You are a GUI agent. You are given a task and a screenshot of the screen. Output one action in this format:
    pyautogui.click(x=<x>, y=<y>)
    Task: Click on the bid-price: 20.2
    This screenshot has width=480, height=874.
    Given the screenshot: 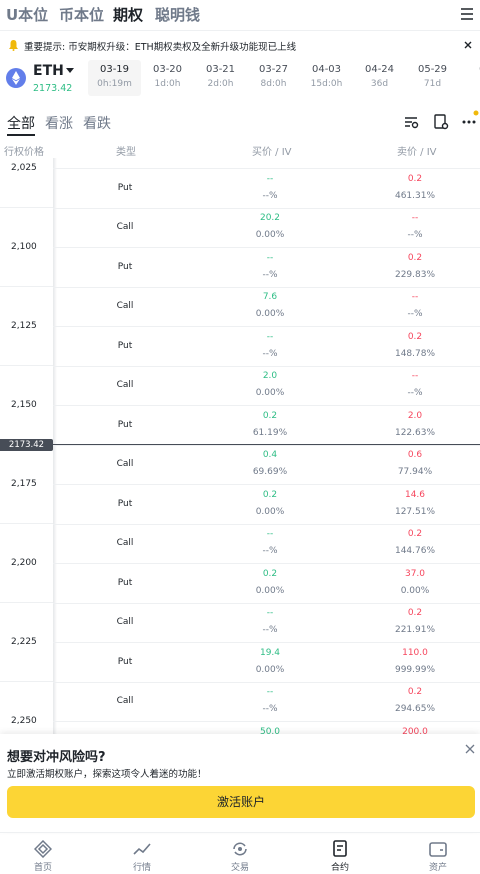 What is the action you would take?
    pyautogui.click(x=270, y=218)
    